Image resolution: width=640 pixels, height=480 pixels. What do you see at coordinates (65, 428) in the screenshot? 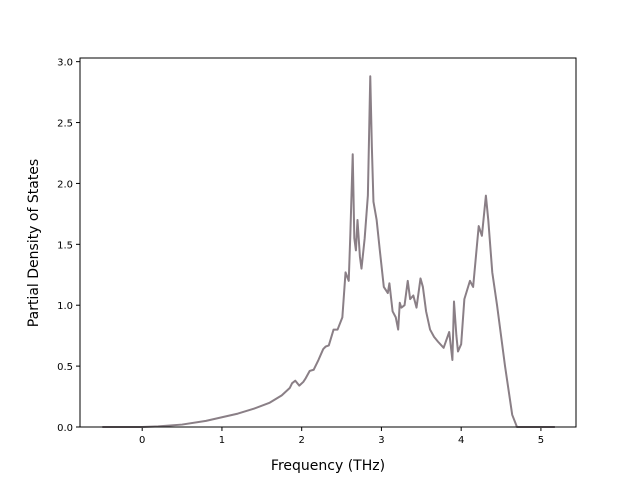
I see `y-tick-label: 0.0` at bounding box center [65, 428].